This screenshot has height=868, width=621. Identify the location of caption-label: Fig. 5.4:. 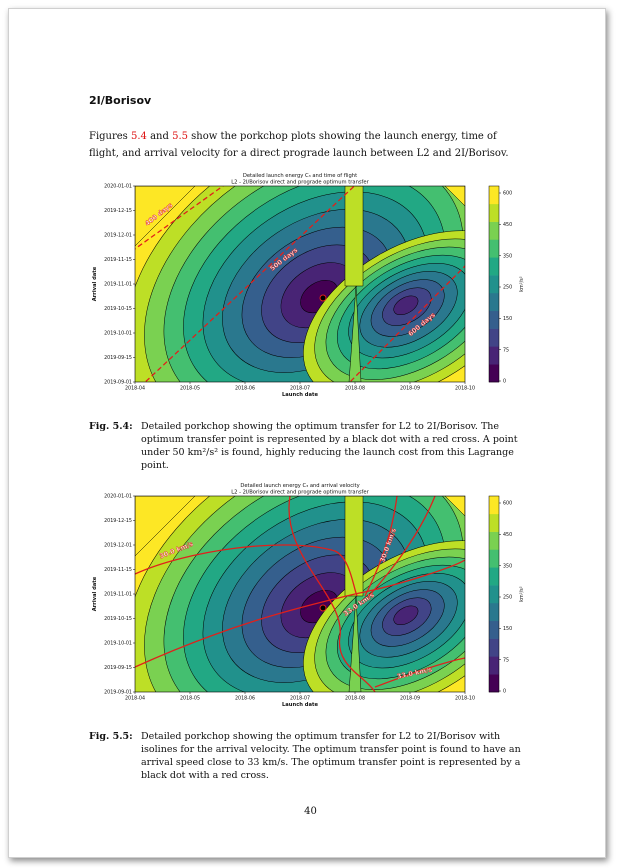
(111, 426).